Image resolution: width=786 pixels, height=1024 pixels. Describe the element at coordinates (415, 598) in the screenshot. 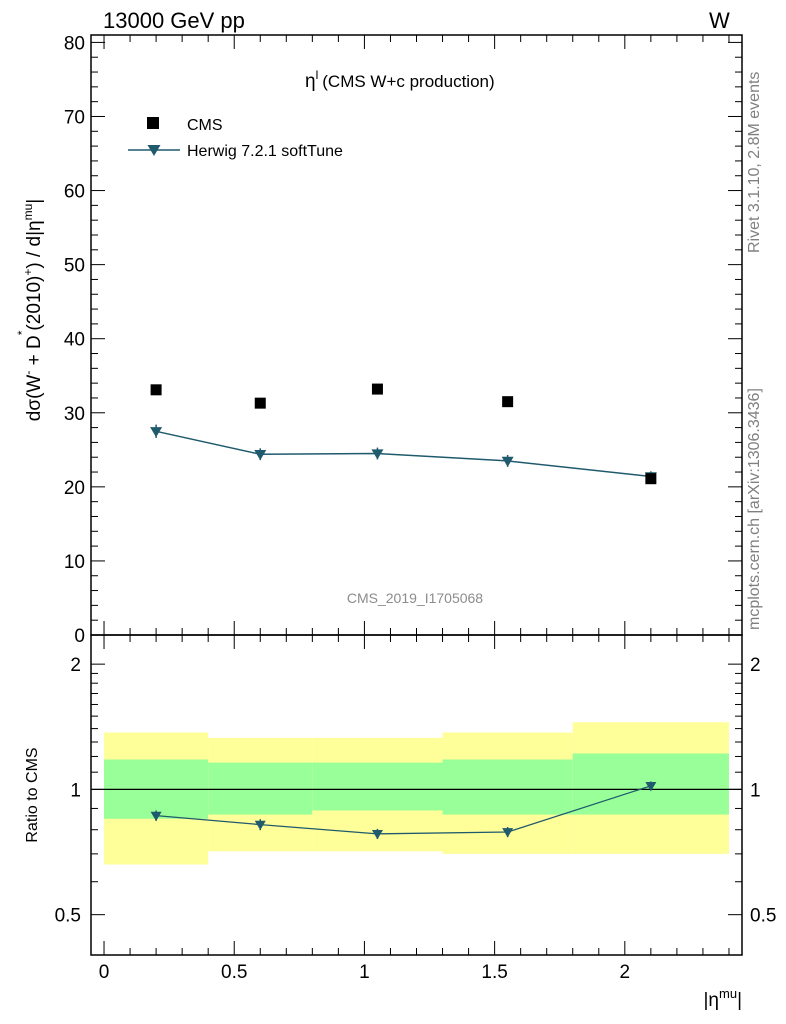

I see `analysis-watermark: CMS_2019_I1705068` at that location.